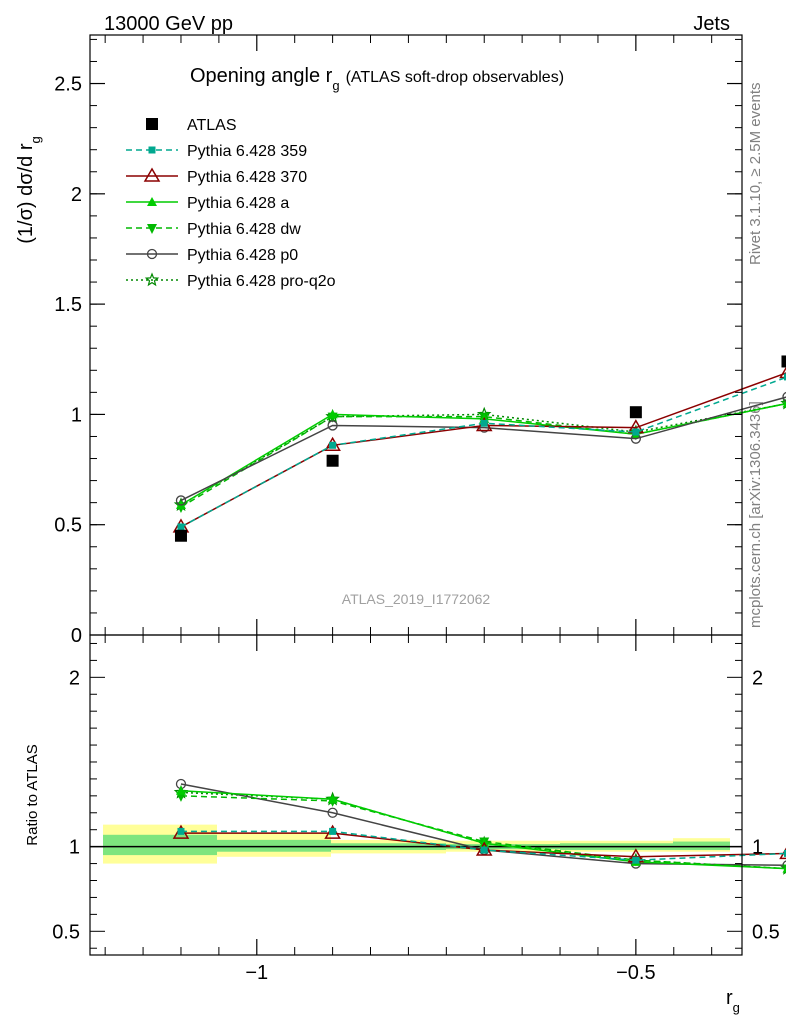 This screenshot has width=786, height=1024. I want to click on main-y-label: (1/σ) dσ/d rg, so click(29, 190).